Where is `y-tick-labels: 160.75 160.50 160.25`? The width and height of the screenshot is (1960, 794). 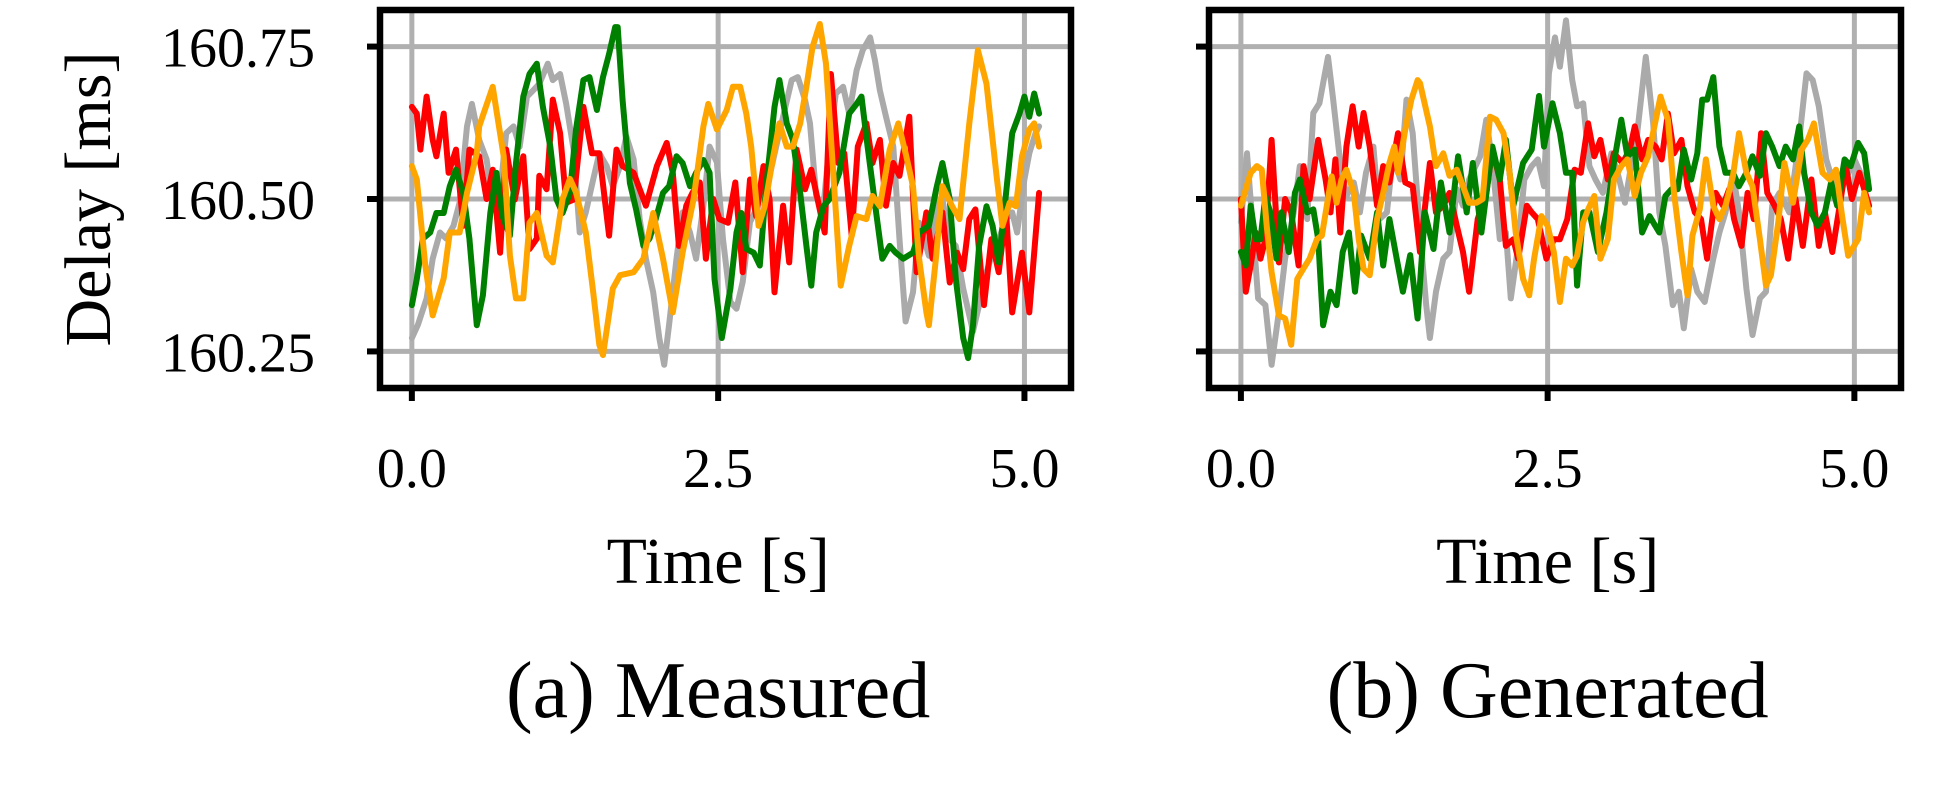 y-tick-labels: 160.75 160.50 160.25 is located at coordinates (238, 201).